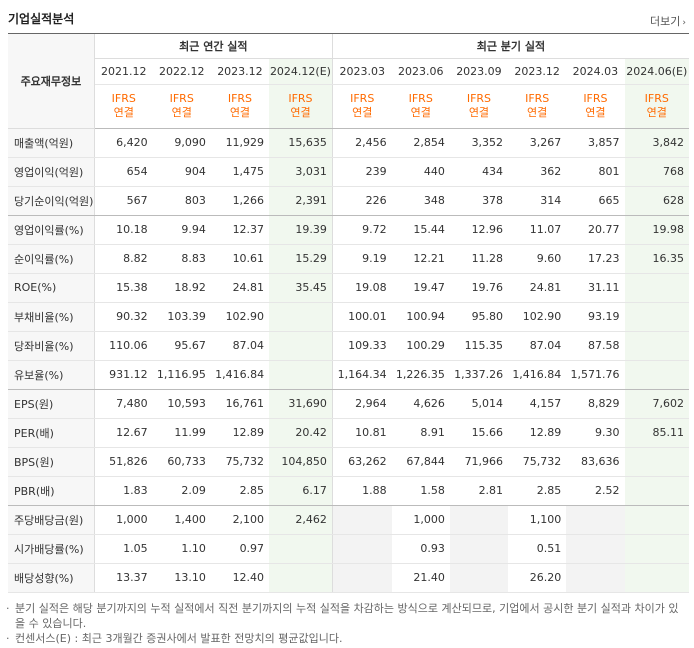  I want to click on value-cell: 10,593, so click(181, 404).